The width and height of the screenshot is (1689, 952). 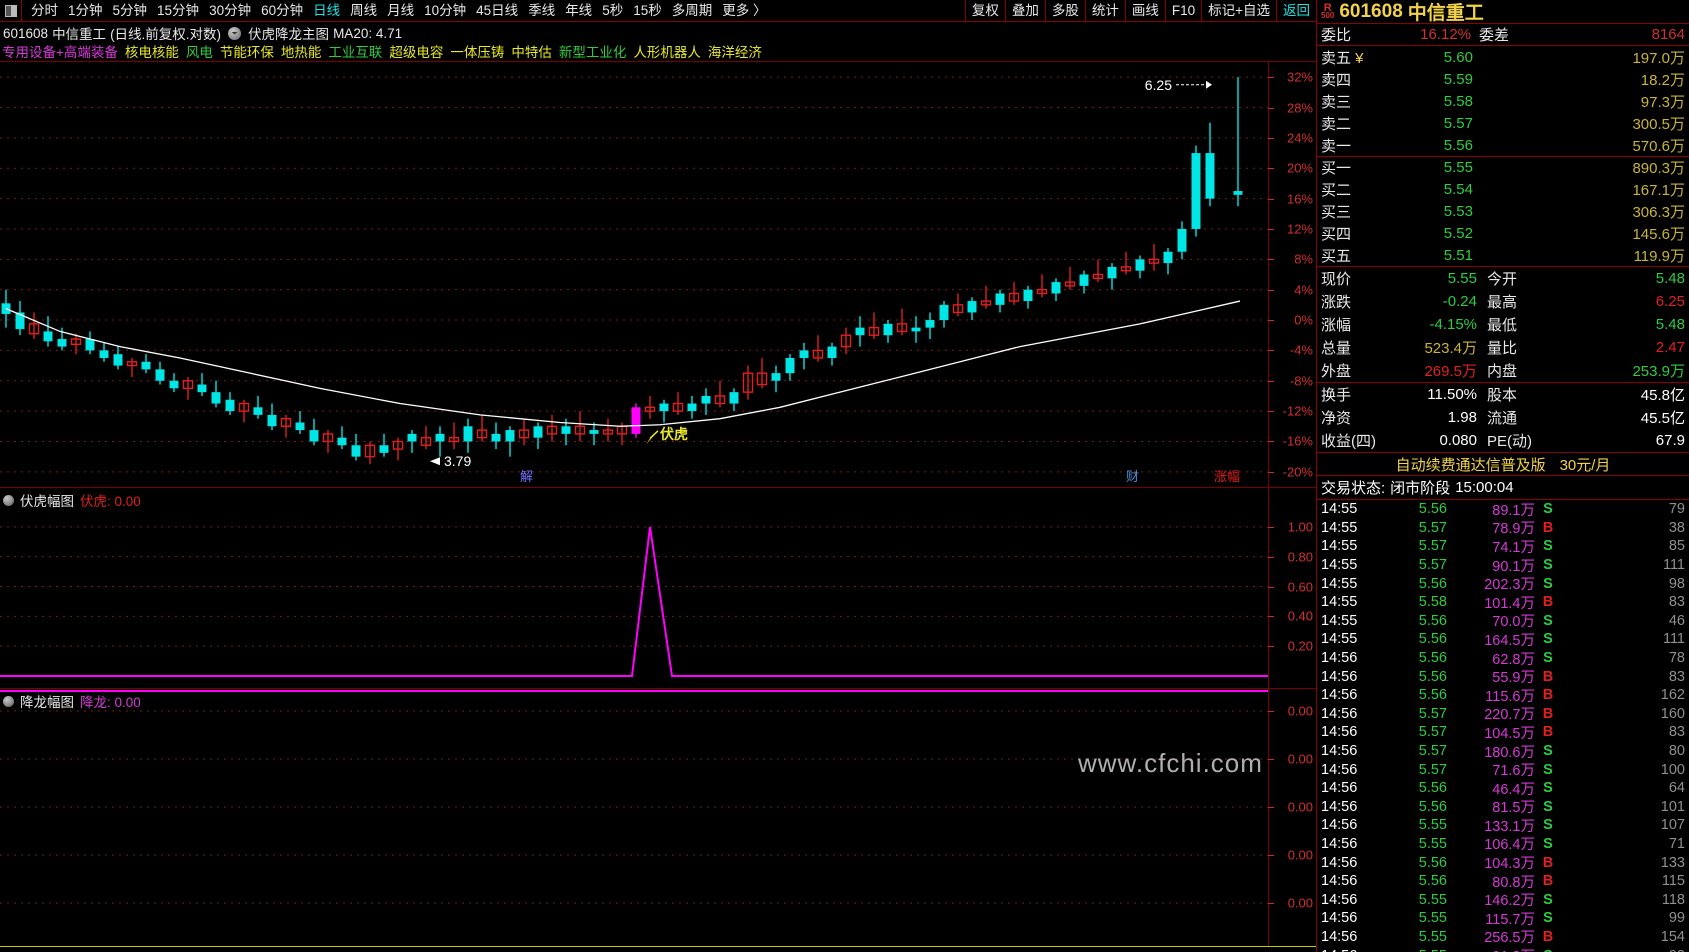 What do you see at coordinates (592, 52) in the screenshot?
I see `concept-tag-9: 新型工业化` at bounding box center [592, 52].